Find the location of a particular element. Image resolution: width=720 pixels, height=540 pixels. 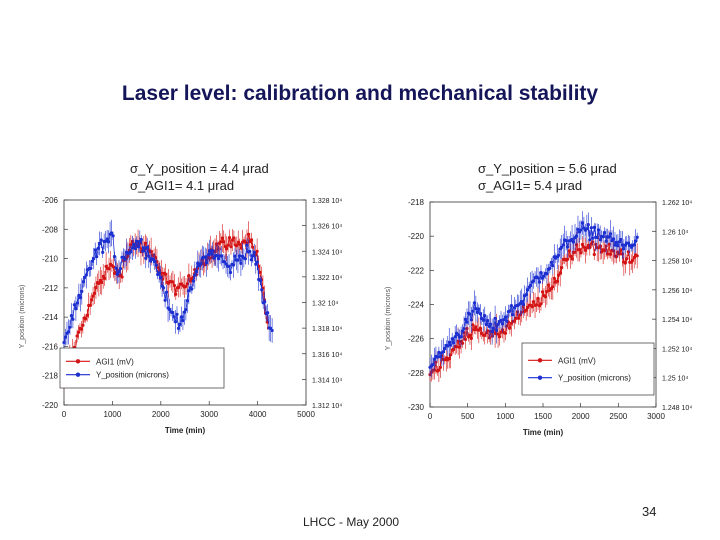

right-x-tick-label: 3000 is located at coordinates (656, 416).